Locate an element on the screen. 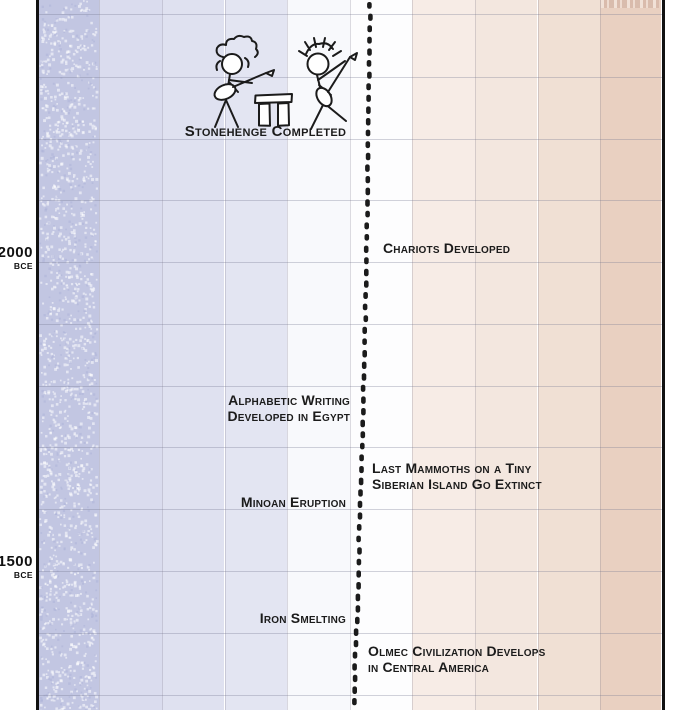  event-label-line: Last Mammoths on a Tiny is located at coordinates (452, 468).